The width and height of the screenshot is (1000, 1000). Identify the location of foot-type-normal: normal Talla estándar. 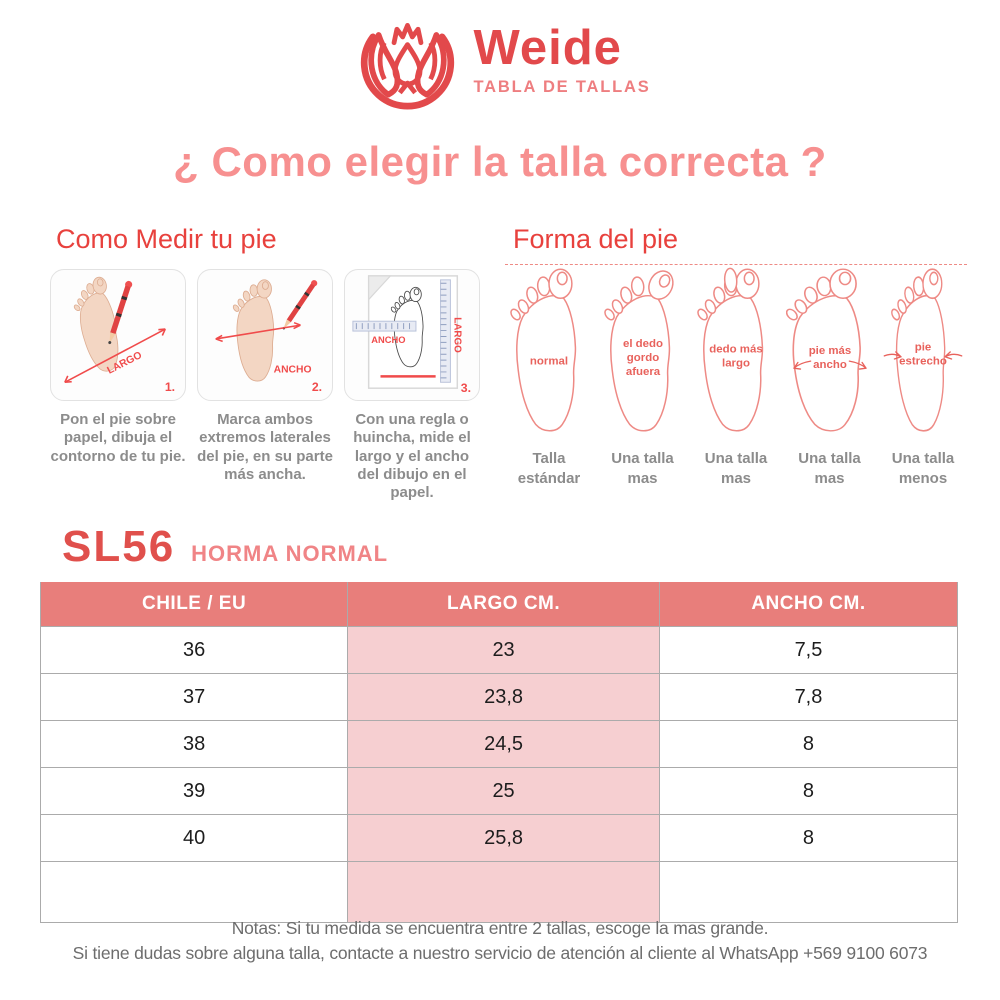
(549, 377).